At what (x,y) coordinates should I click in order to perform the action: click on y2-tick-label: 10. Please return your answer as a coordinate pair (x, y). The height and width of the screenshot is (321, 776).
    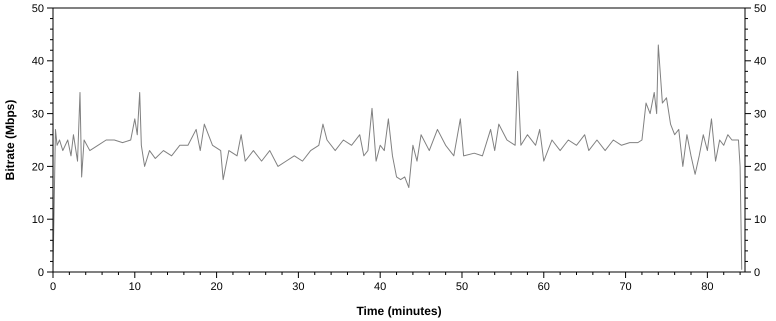
    Looking at the image, I should click on (760, 220).